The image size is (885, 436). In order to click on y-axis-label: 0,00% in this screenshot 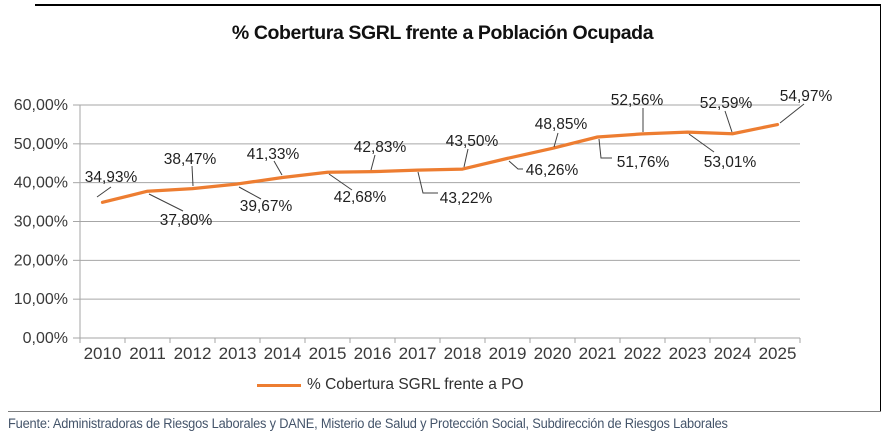, I will do `click(45, 338)`.